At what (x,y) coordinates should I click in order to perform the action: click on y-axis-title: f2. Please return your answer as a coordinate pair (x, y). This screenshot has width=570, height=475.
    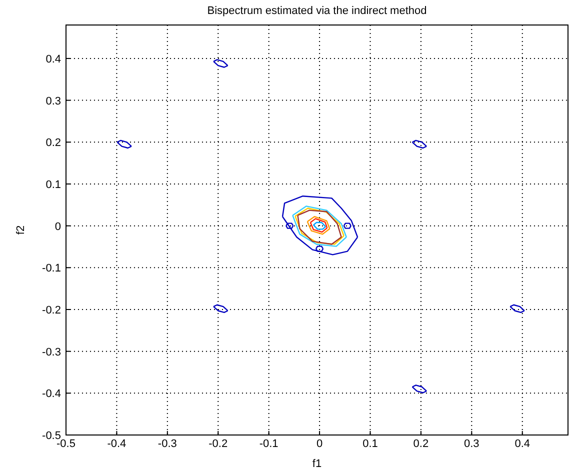
    Looking at the image, I should click on (21, 230).